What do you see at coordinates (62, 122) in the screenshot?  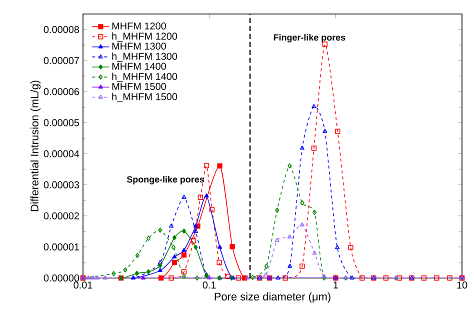 I see `y-tick-label: 0.00005` at bounding box center [62, 122].